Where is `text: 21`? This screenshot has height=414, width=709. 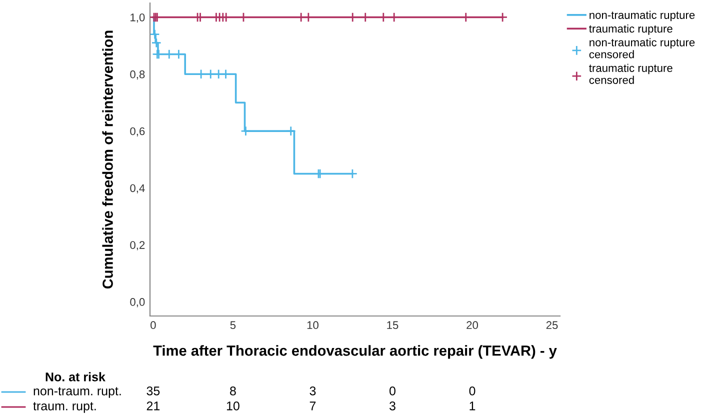
text: 21 is located at coordinates (153, 406).